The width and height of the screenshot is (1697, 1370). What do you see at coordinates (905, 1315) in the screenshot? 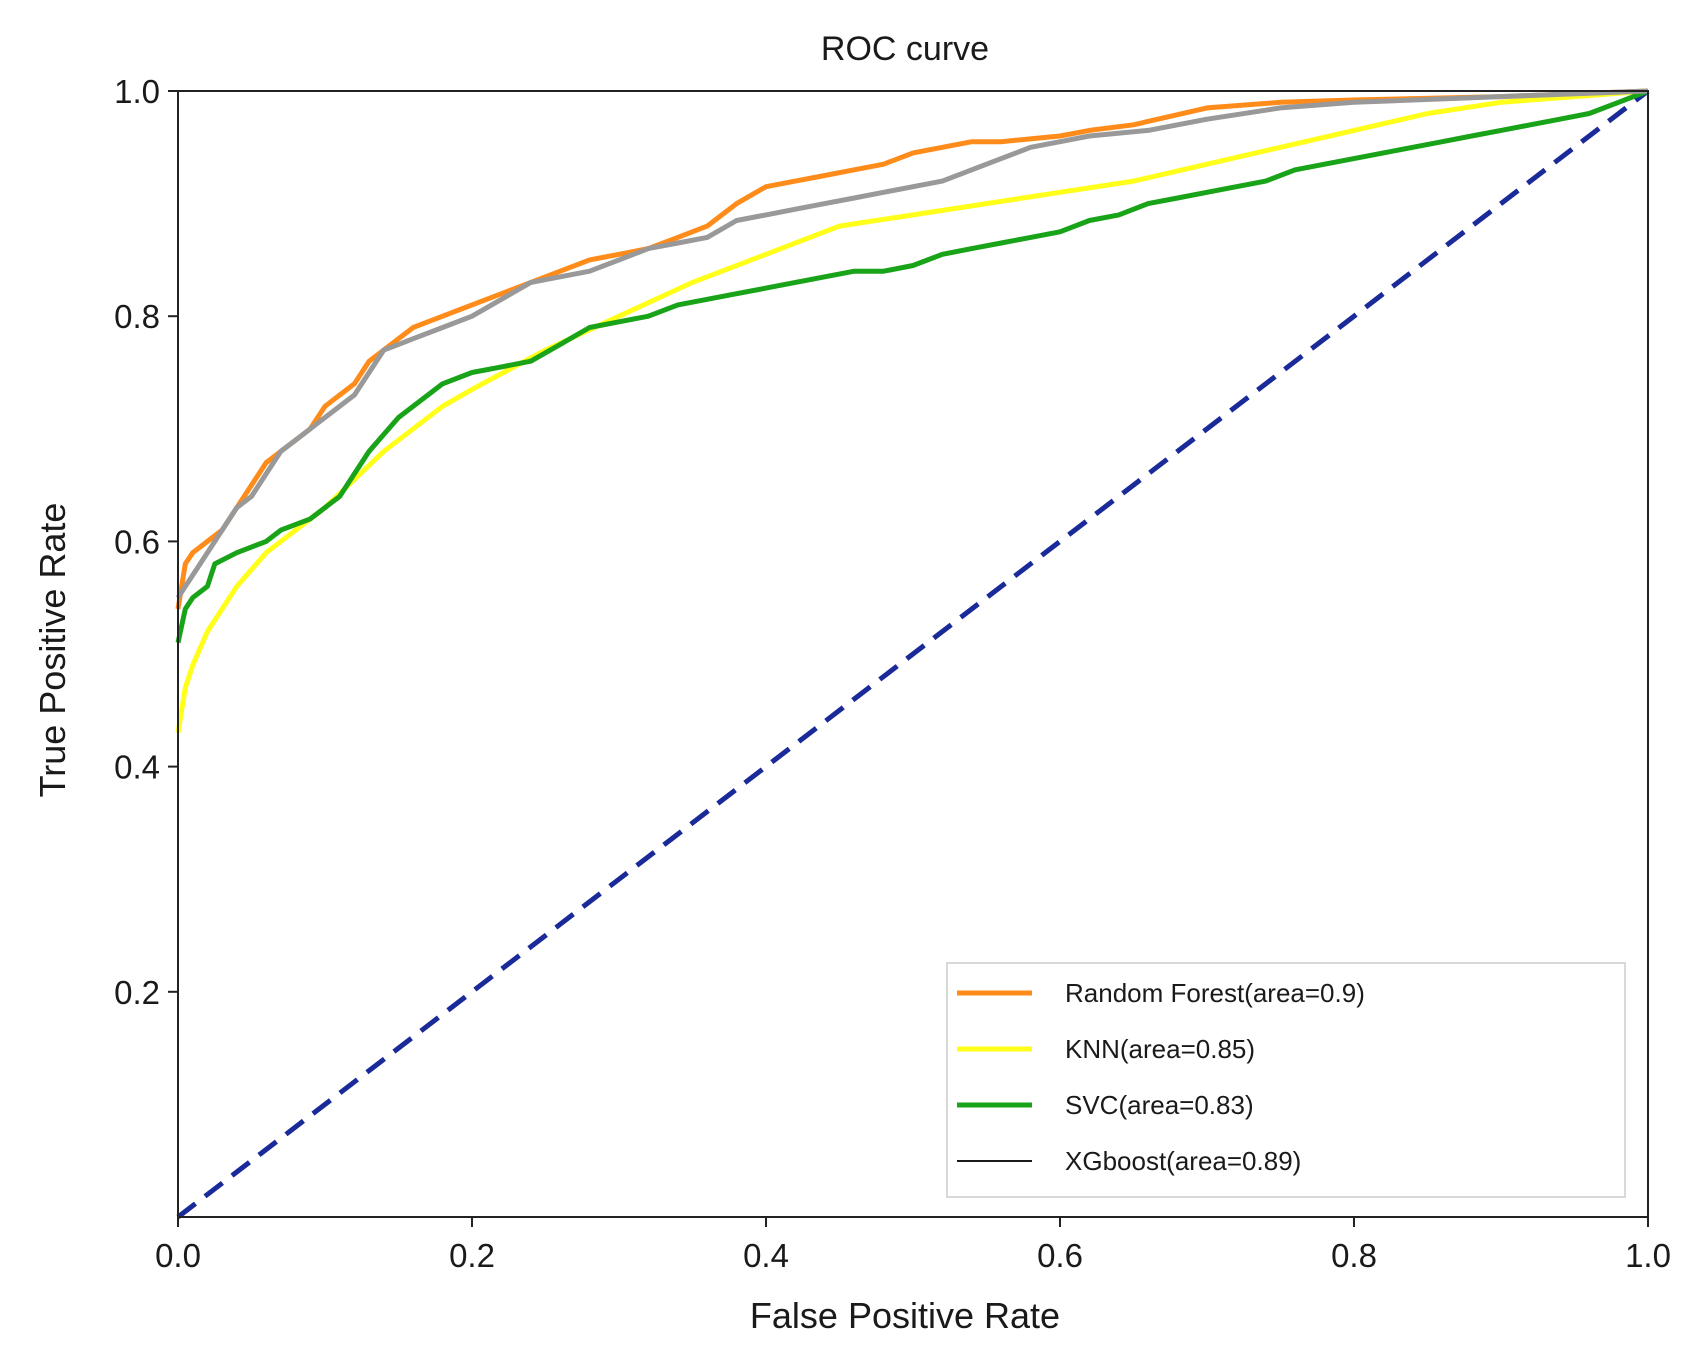
I see `x-axis-title: False Positive Rate` at bounding box center [905, 1315].